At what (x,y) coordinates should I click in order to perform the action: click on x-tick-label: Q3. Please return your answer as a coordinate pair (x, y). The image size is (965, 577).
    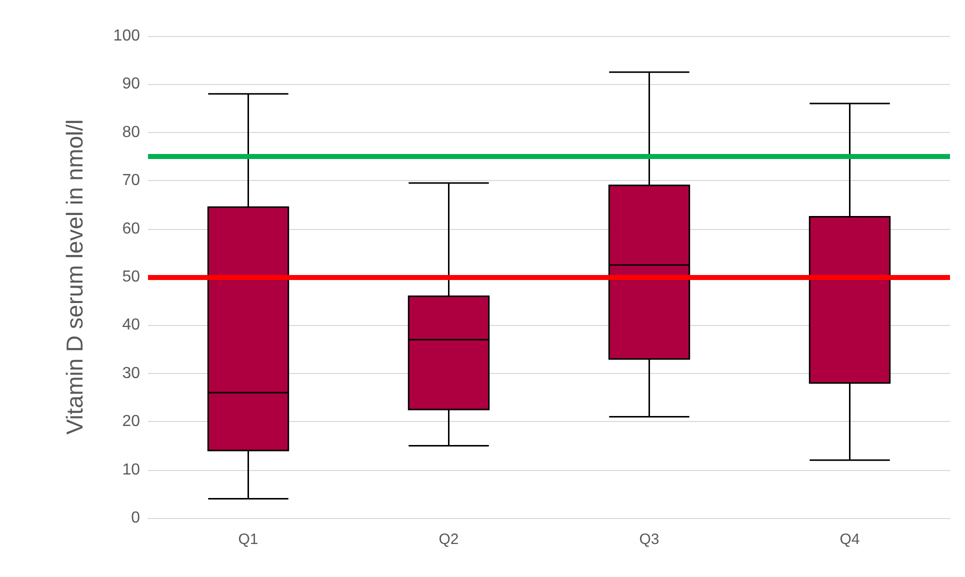
    Looking at the image, I should click on (649, 539).